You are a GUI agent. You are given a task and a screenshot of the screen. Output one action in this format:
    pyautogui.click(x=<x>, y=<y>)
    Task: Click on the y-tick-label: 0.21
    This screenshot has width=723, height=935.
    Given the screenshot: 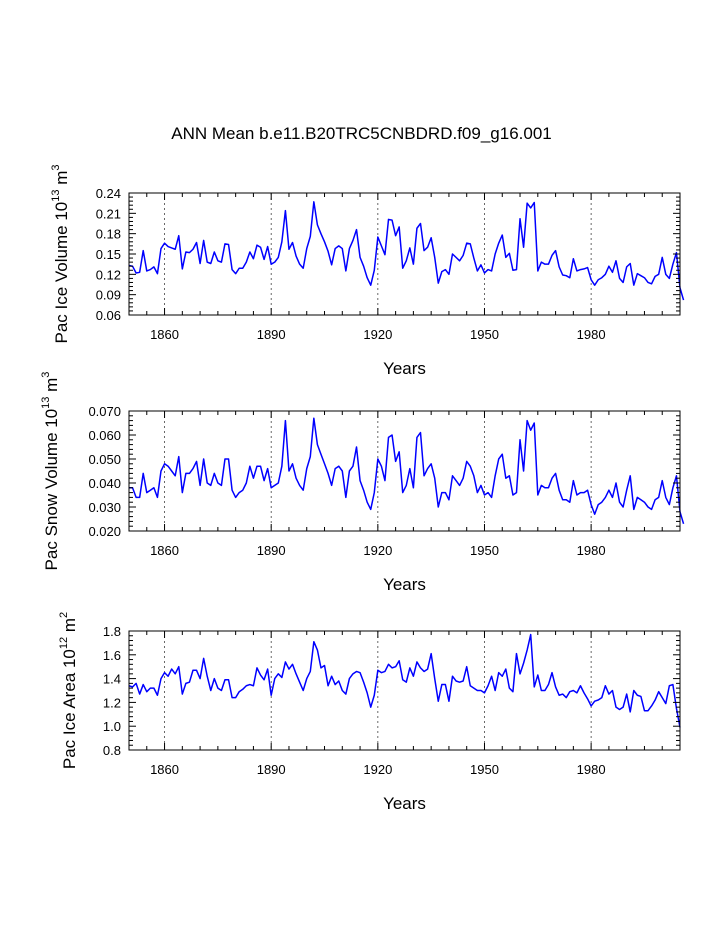 What is the action you would take?
    pyautogui.click(x=108, y=213)
    